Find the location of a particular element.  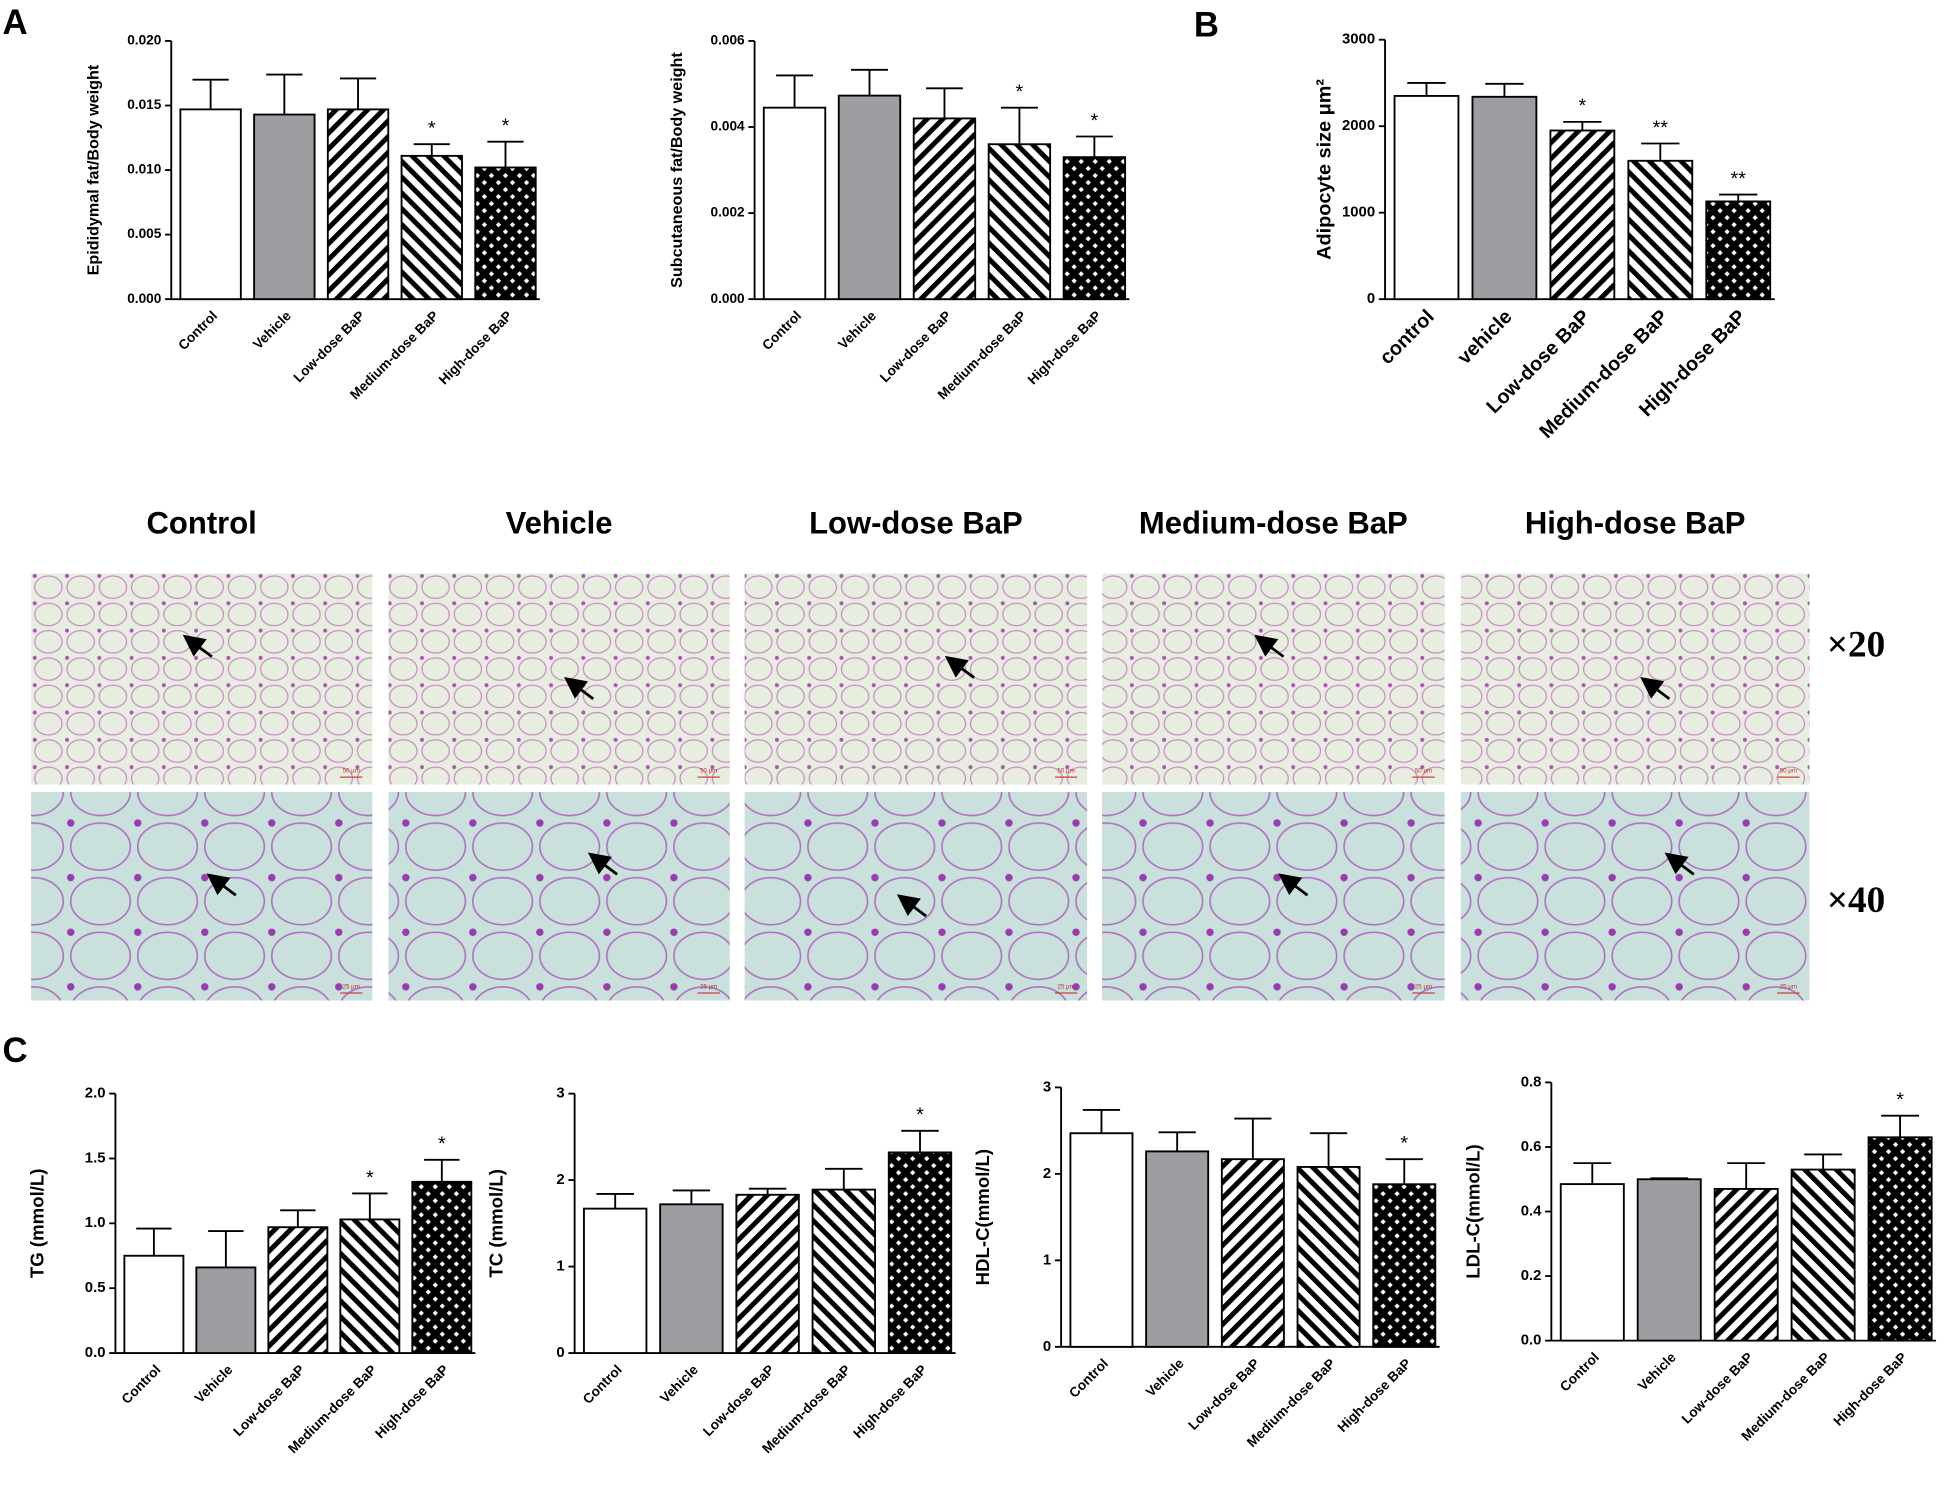

y-axis-label: LDL-C(mmol/L) is located at coordinates (1472, 1211).